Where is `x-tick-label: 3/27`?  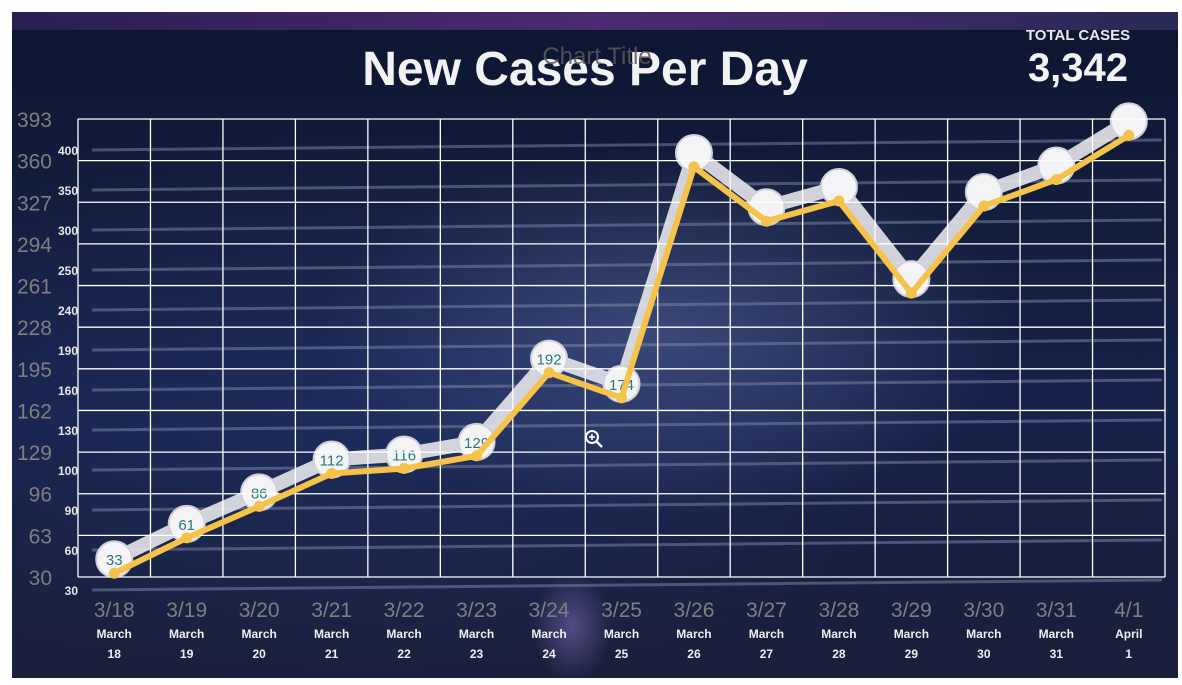
x-tick-label: 3/27 is located at coordinates (766, 610).